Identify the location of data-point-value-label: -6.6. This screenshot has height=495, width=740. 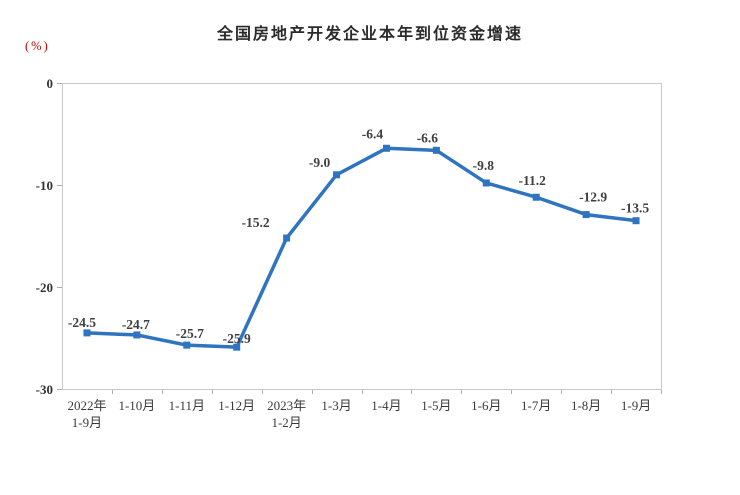
(428, 137).